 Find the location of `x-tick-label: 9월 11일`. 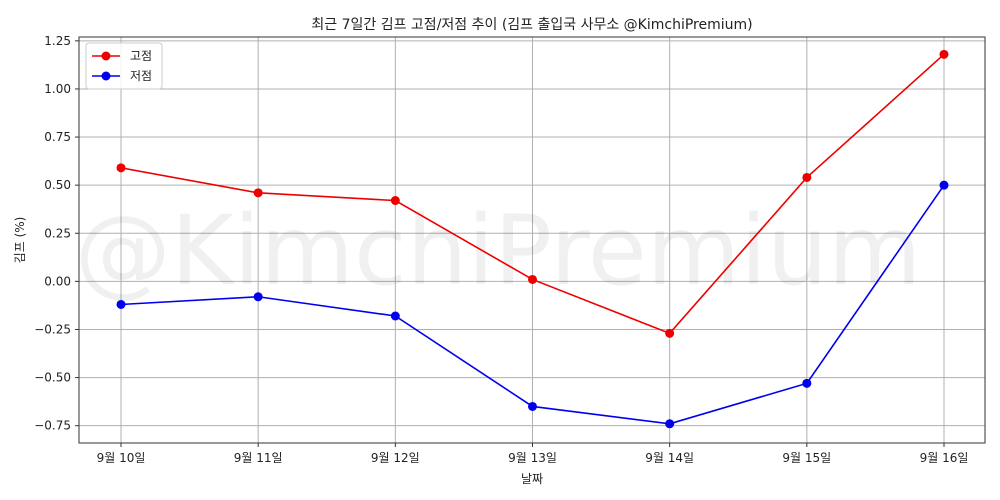

x-tick-label: 9월 11일 is located at coordinates (258, 458).